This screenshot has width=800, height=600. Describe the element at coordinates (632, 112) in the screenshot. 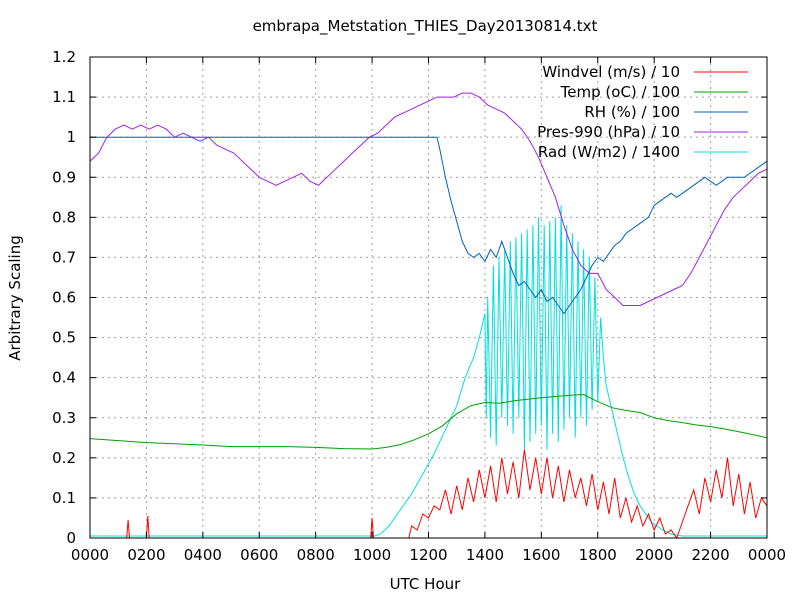

I see `legend-label-rh: RH (%) / 100` at that location.